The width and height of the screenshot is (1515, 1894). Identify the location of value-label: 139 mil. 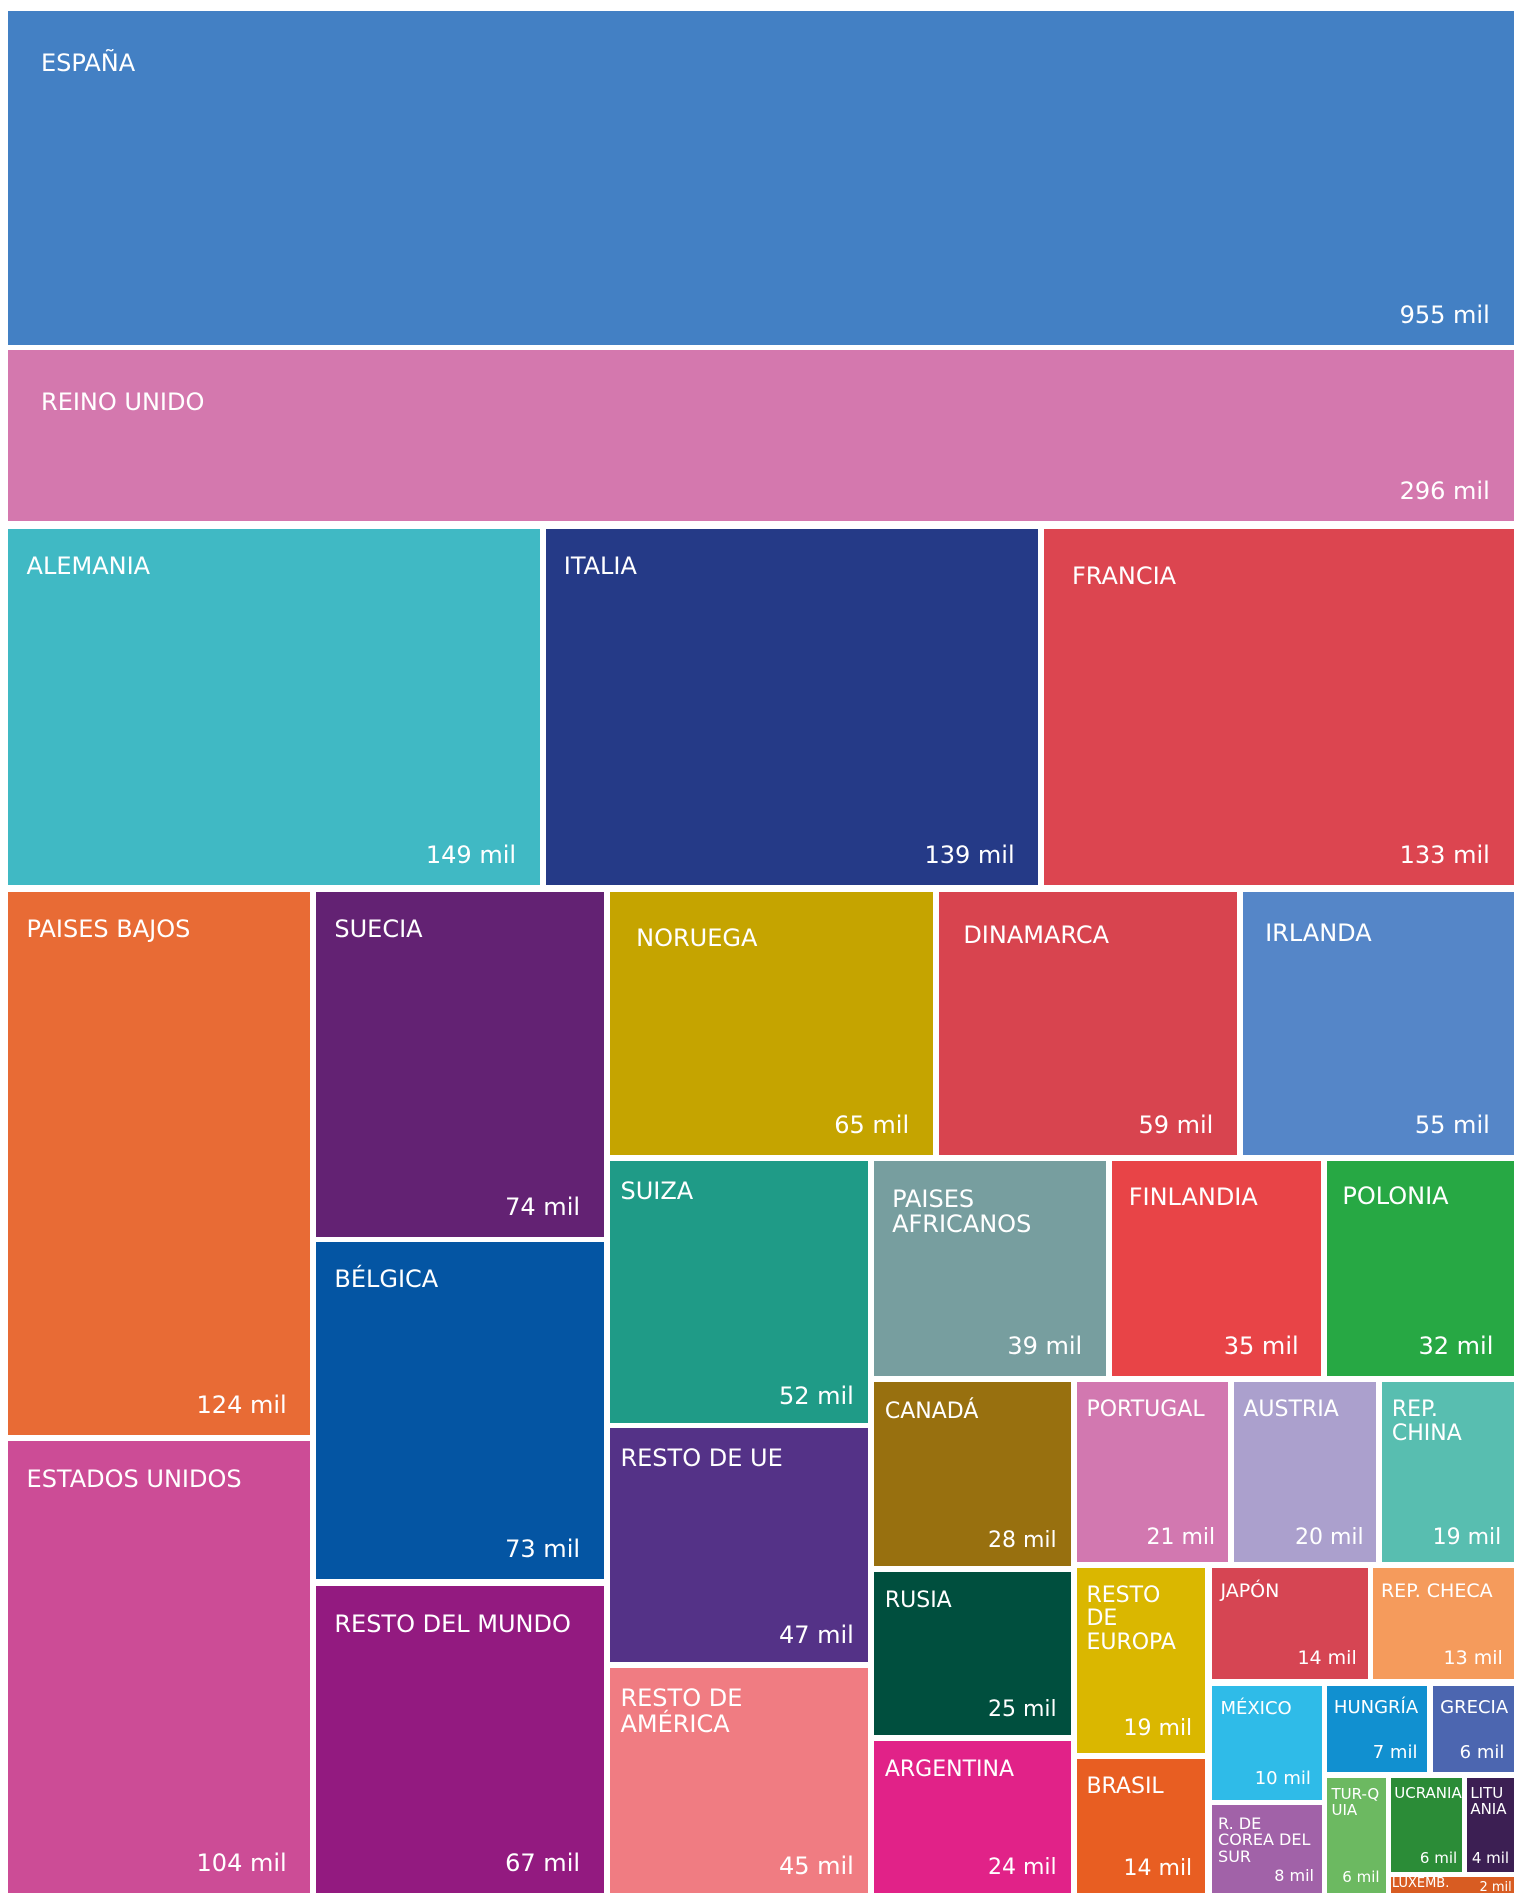
(969, 854).